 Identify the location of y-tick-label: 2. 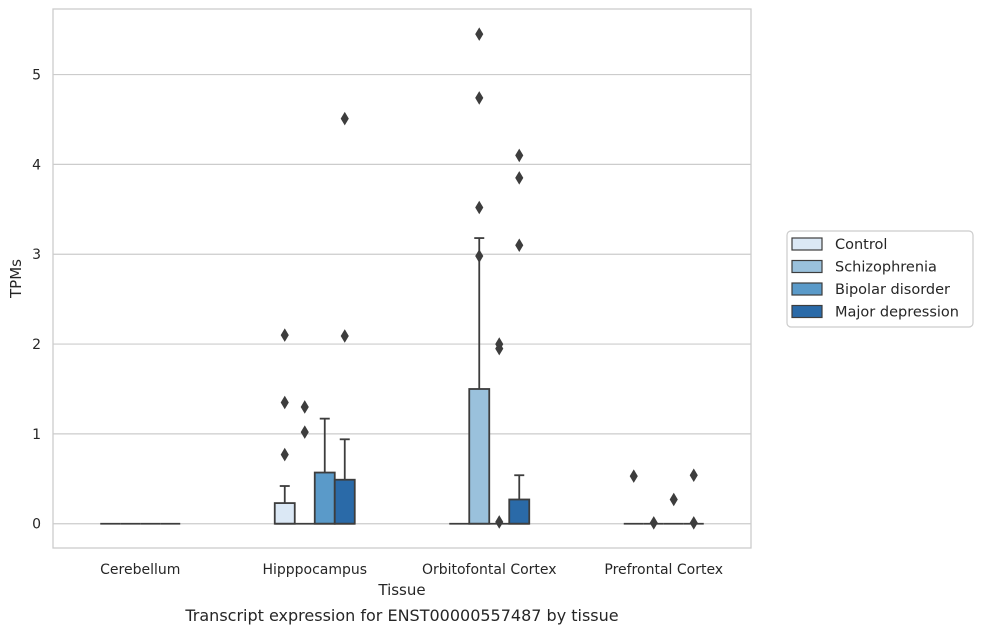
(36, 345).